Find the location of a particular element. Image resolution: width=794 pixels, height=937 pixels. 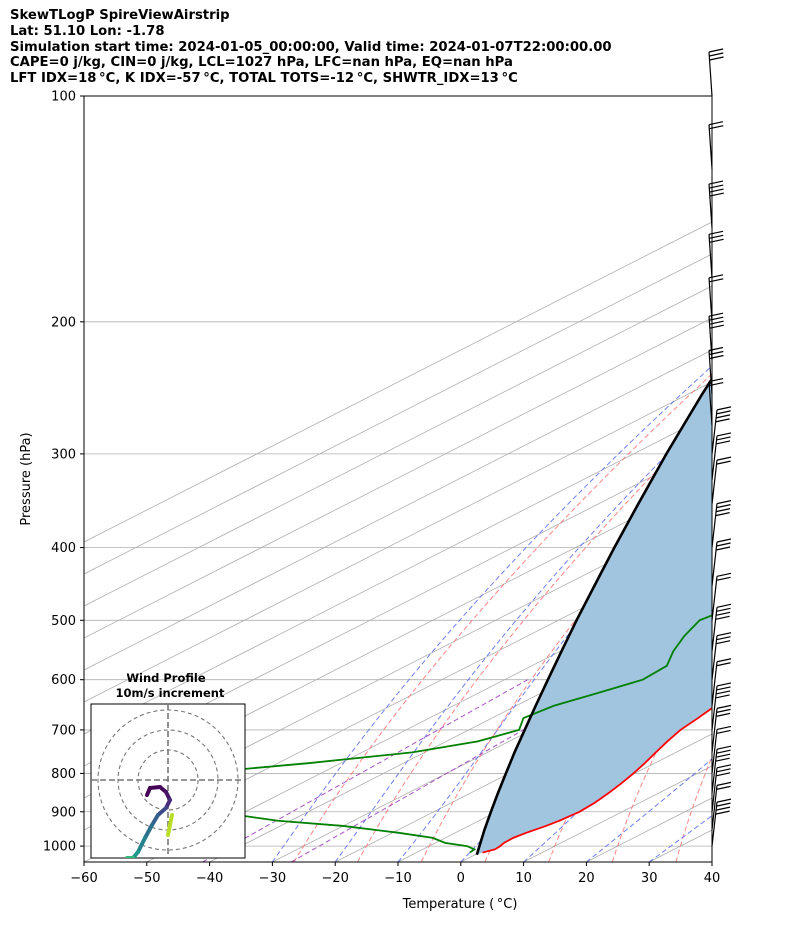

x-tick-label: −50 is located at coordinates (146, 878).